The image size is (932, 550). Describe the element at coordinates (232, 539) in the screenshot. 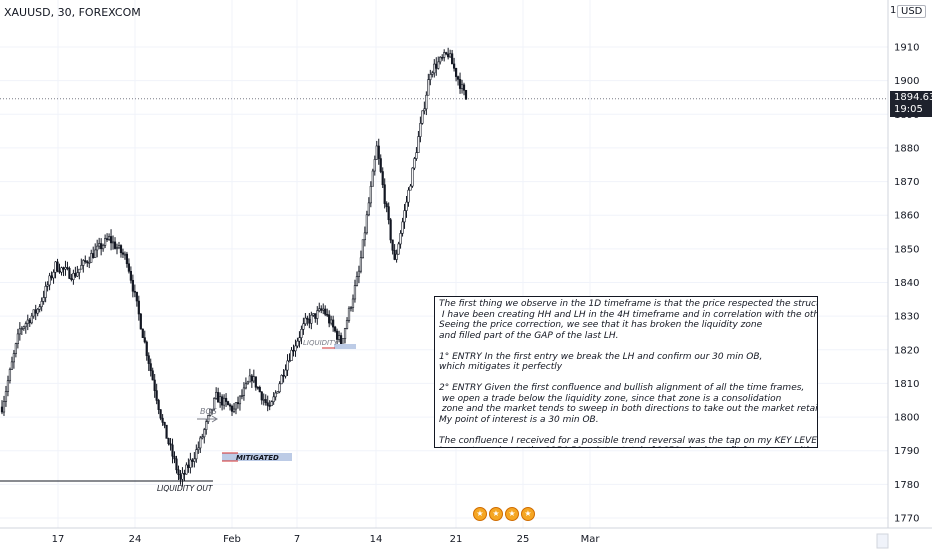

I see `x-tick-label: Feb` at that location.